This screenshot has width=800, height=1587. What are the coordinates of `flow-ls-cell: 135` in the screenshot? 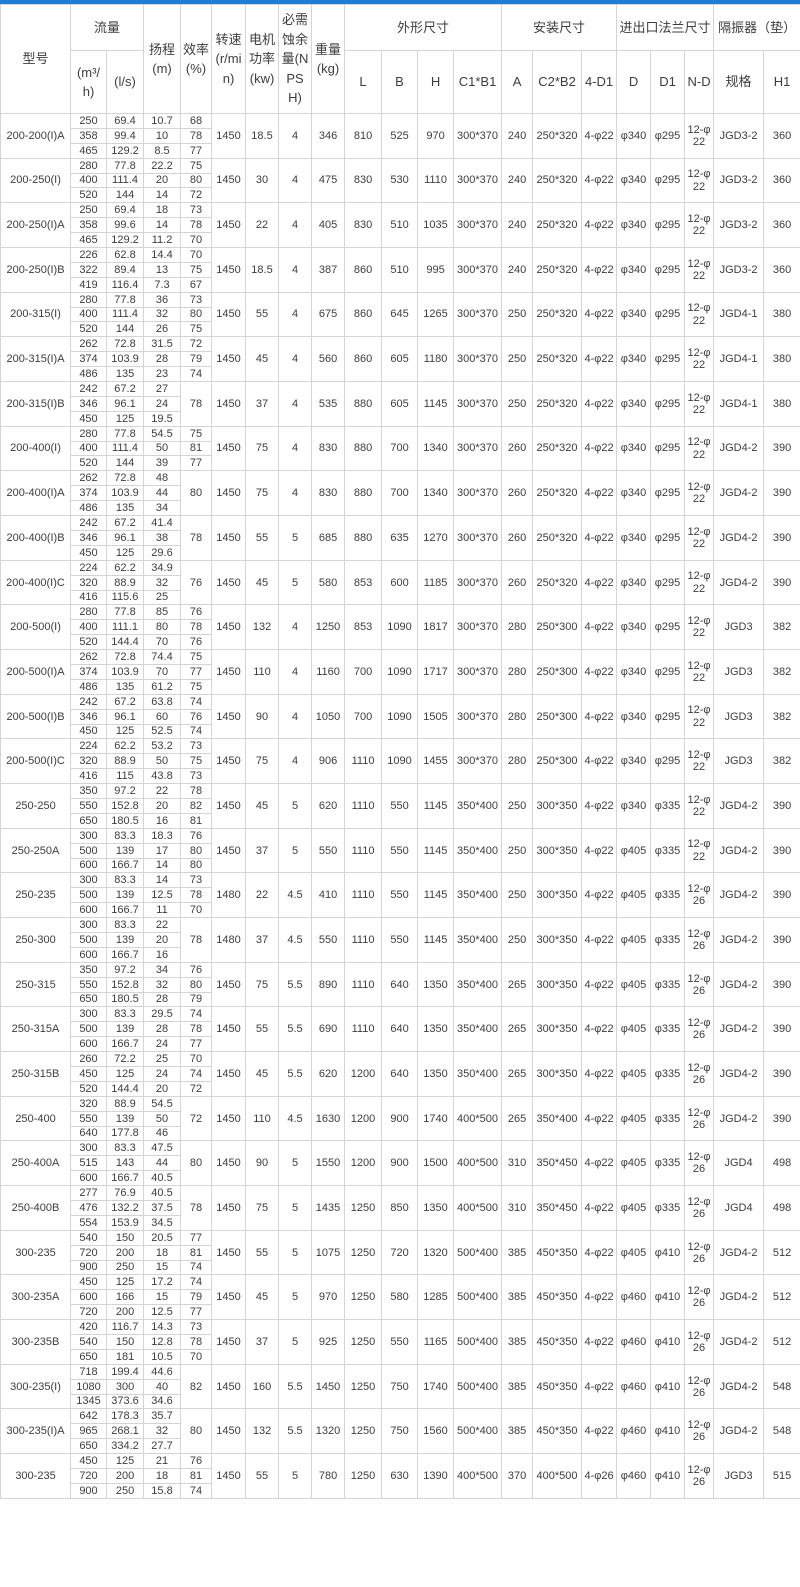 It's located at (125, 374).